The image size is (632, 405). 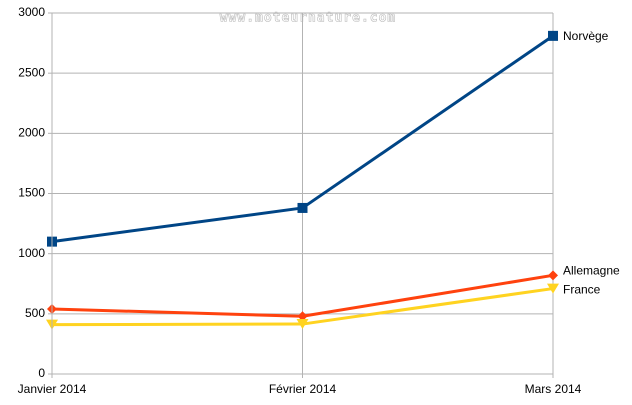 I want to click on y-tick-label: 2000, so click(x=31, y=133).